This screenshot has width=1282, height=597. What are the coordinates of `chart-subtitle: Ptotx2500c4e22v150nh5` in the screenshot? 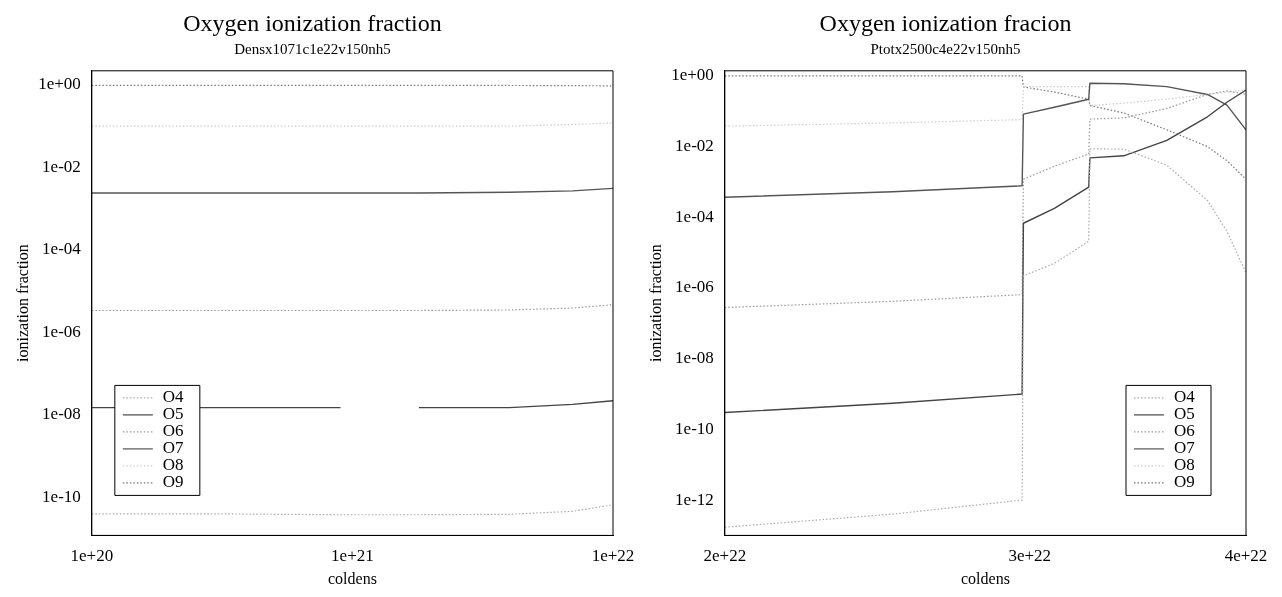 It's located at (945, 48).